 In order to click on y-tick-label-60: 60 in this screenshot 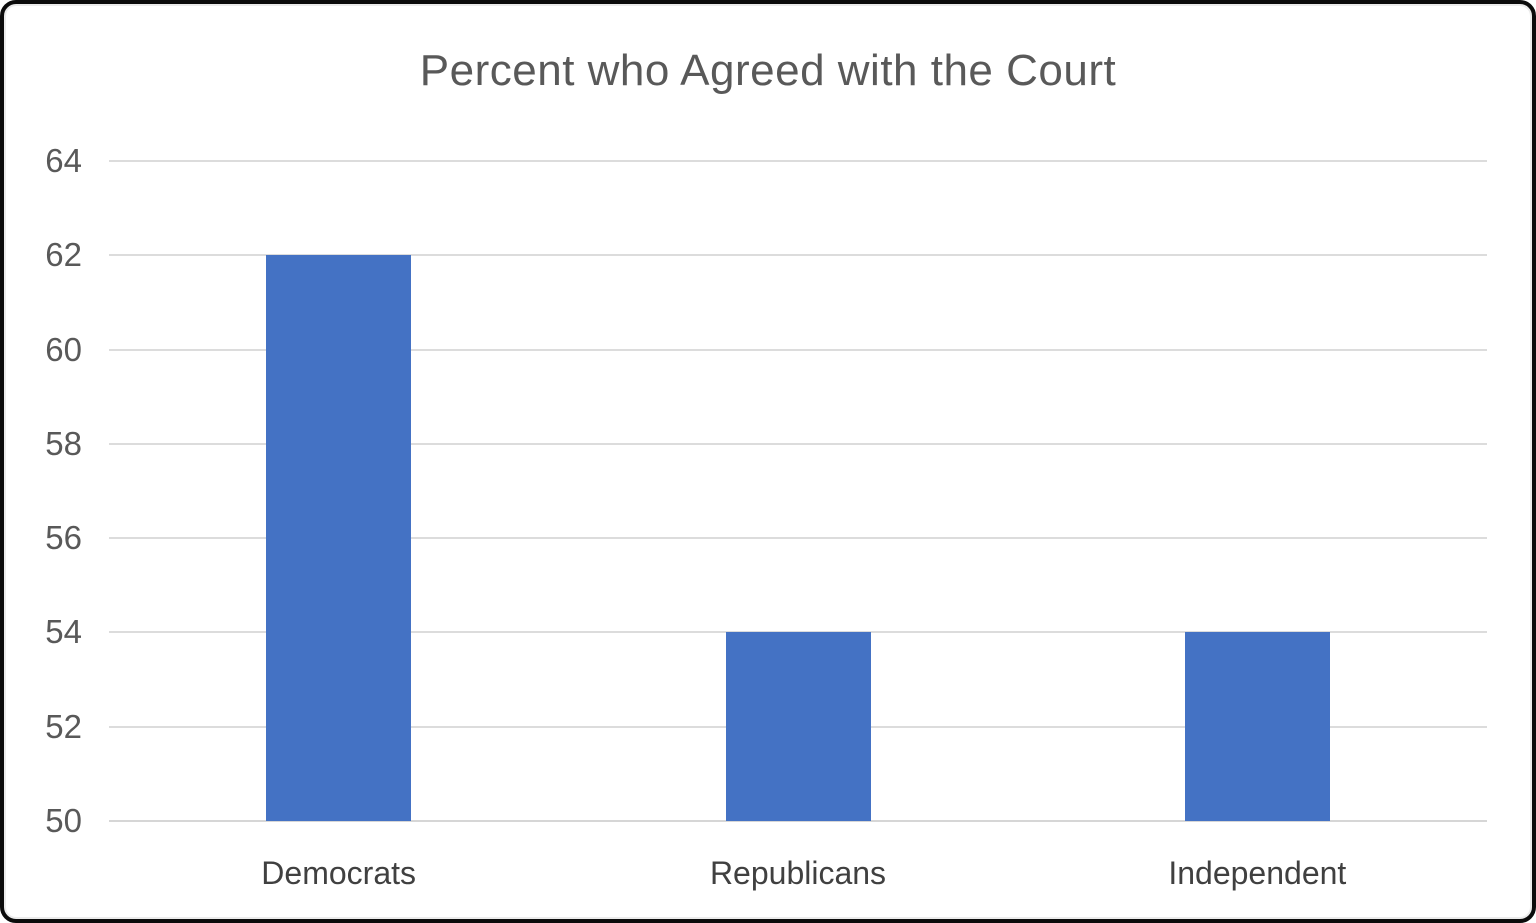, I will do `click(63, 349)`.